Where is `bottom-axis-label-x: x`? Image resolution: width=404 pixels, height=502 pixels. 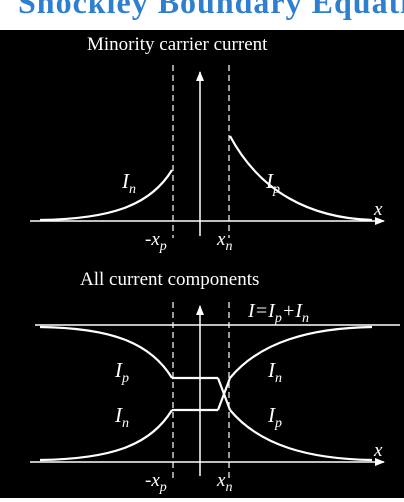 bottom-axis-label-x: x is located at coordinates (378, 450).